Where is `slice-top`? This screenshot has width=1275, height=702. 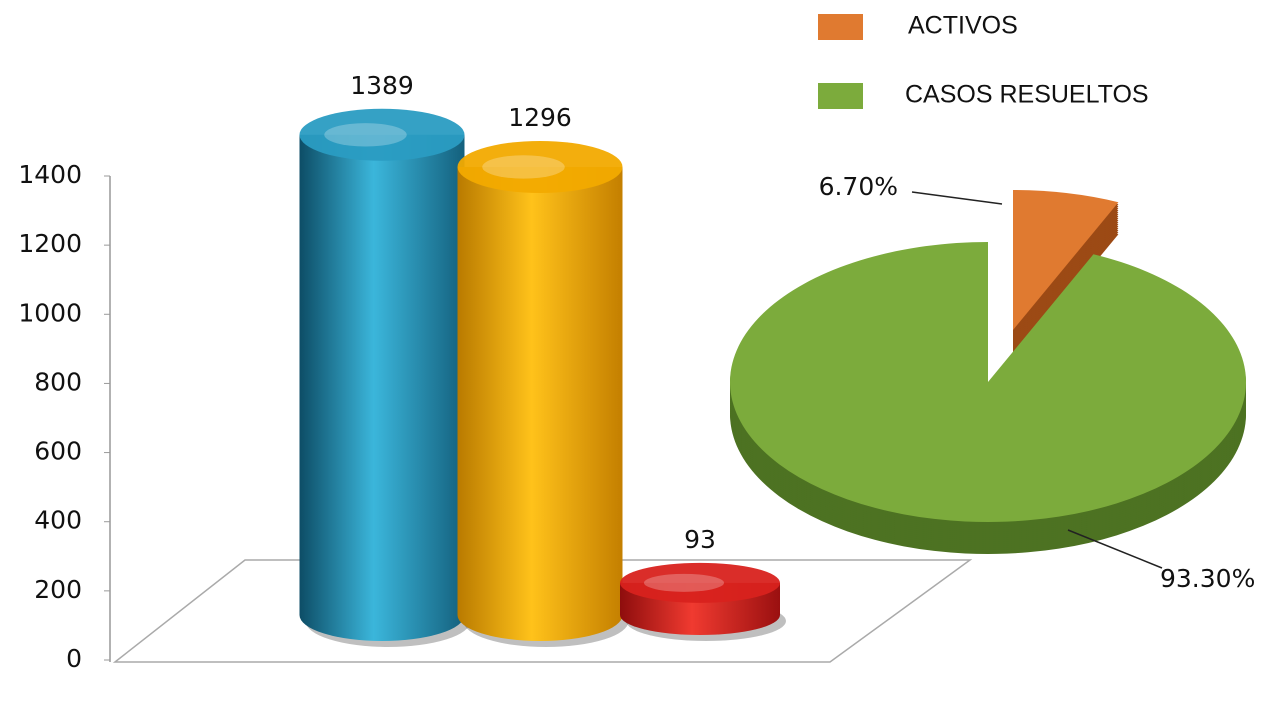 slice-top is located at coordinates (1066, 260).